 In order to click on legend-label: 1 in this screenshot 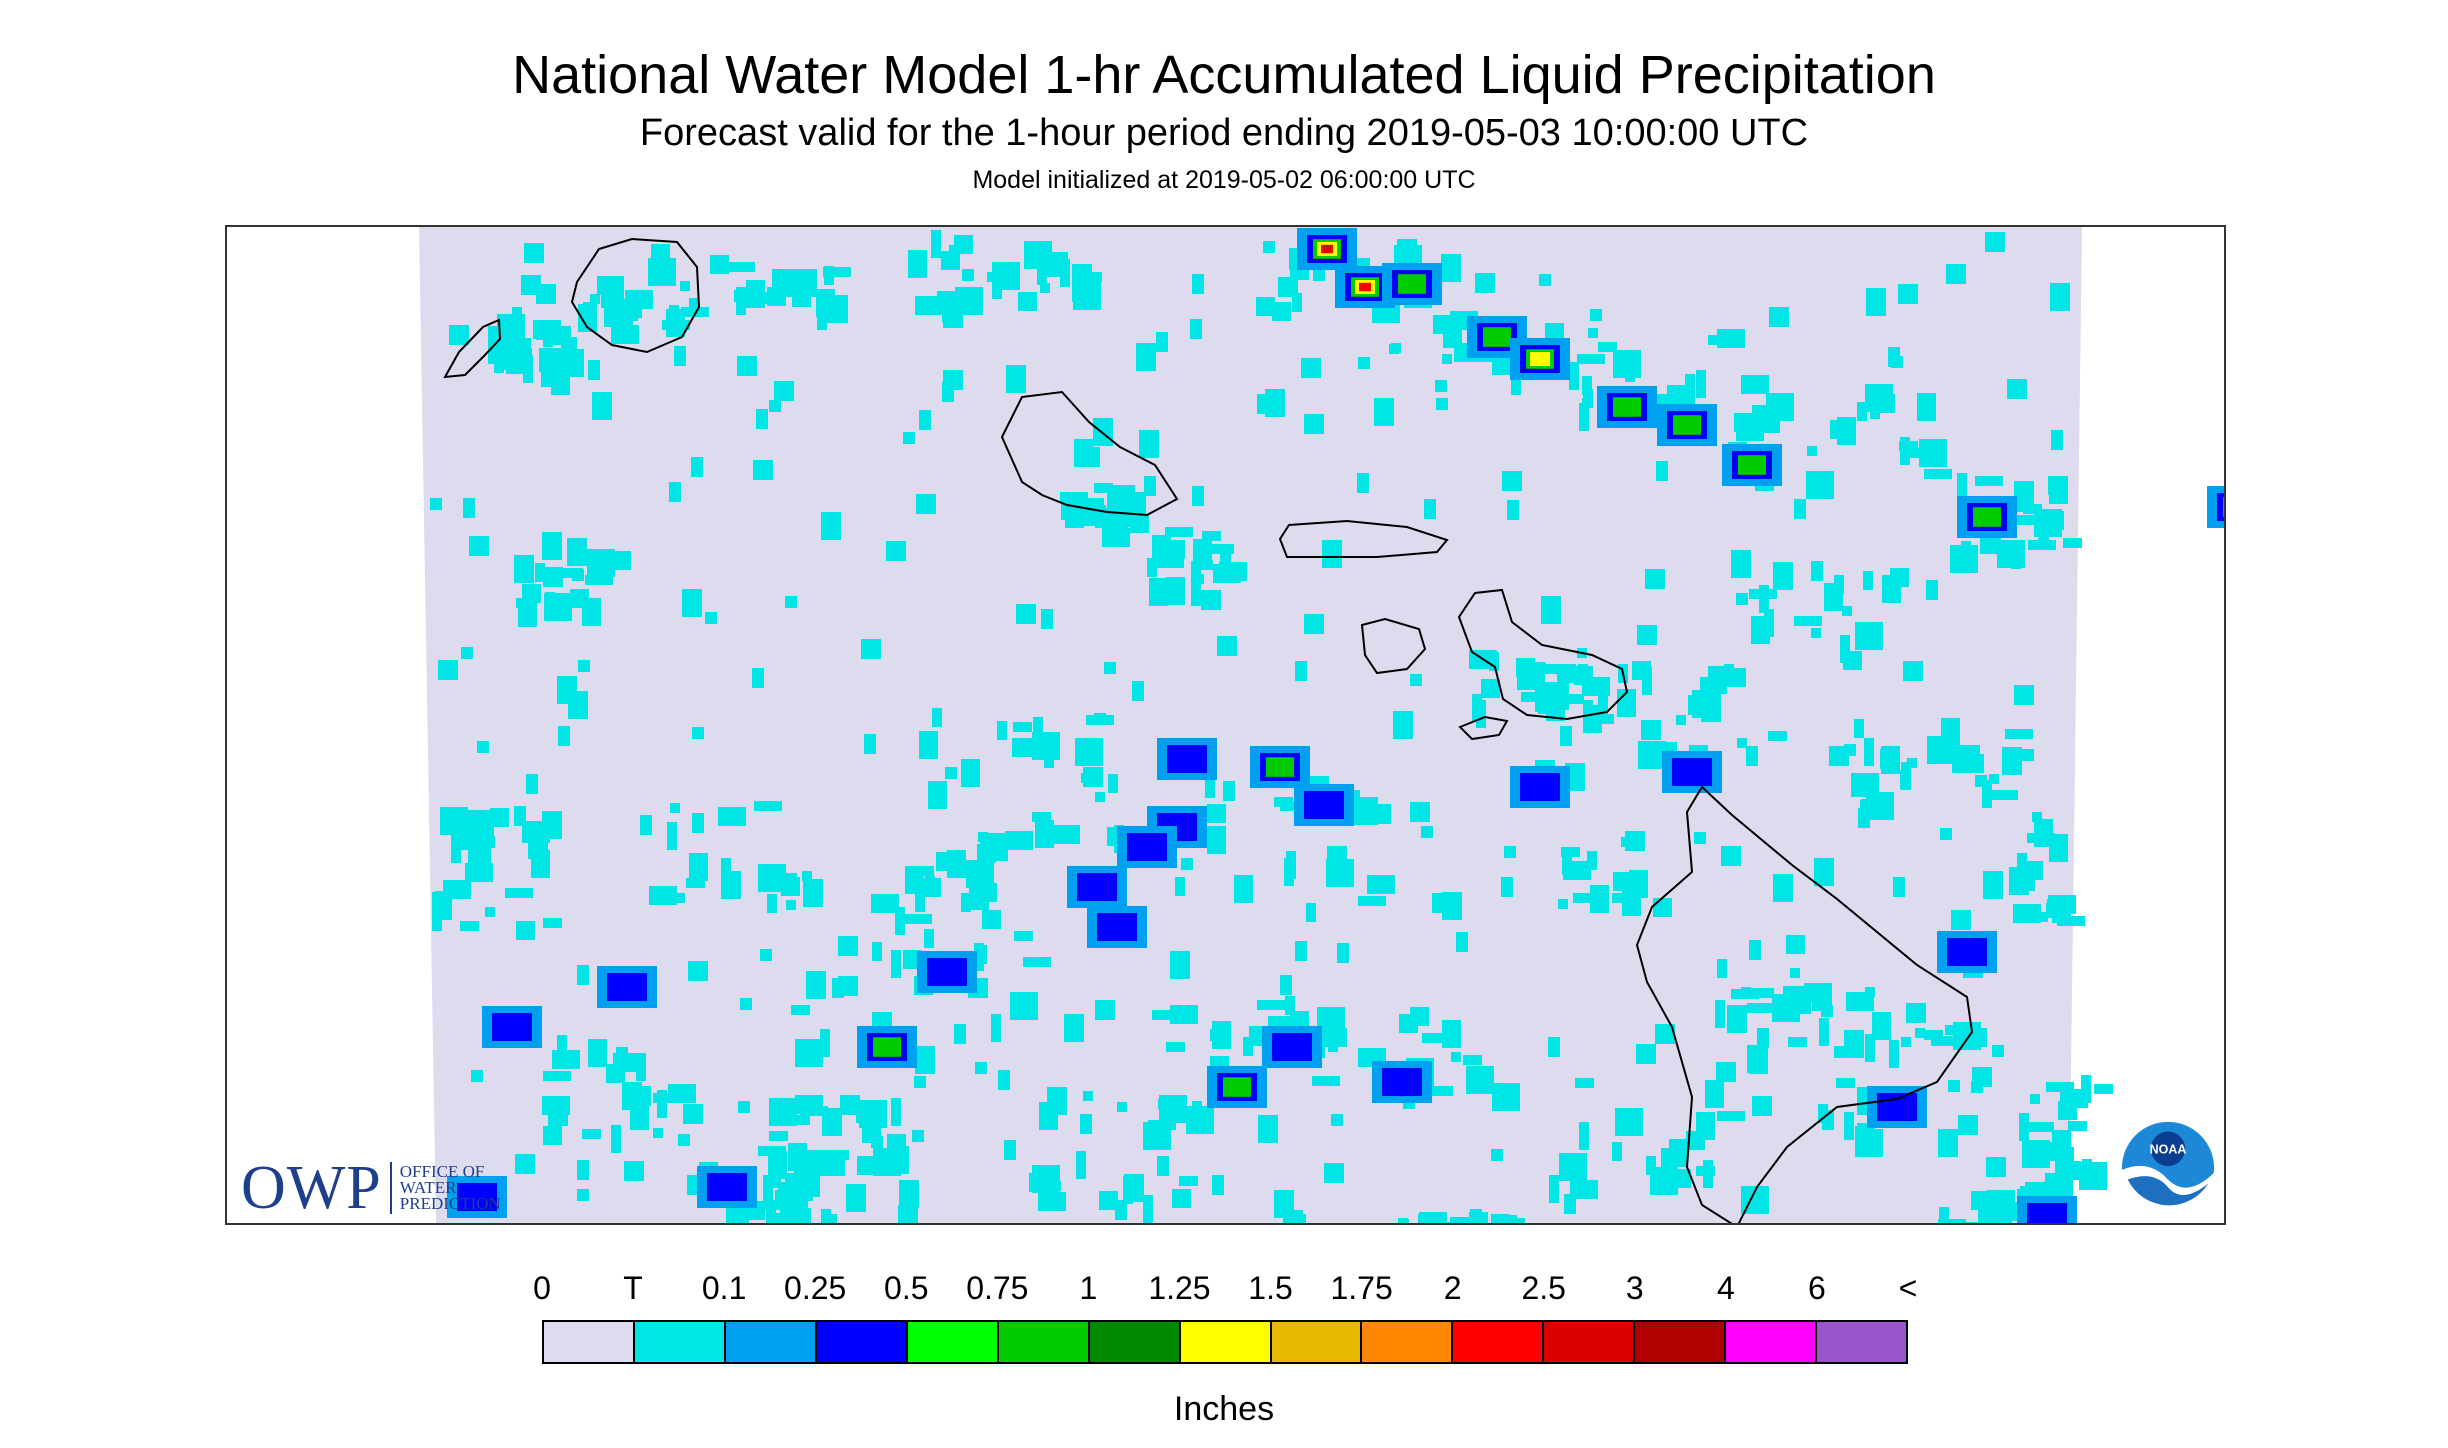, I will do `click(1088, 1288)`.